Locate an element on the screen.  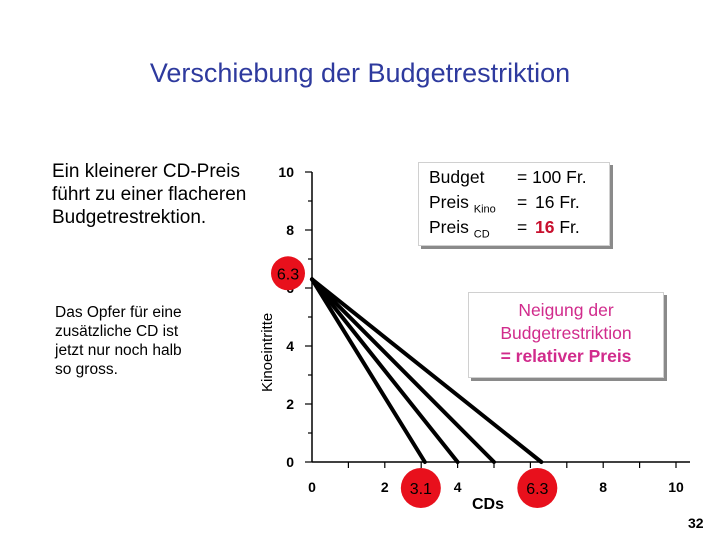
cd-sub: CD is located at coordinates (481, 234).